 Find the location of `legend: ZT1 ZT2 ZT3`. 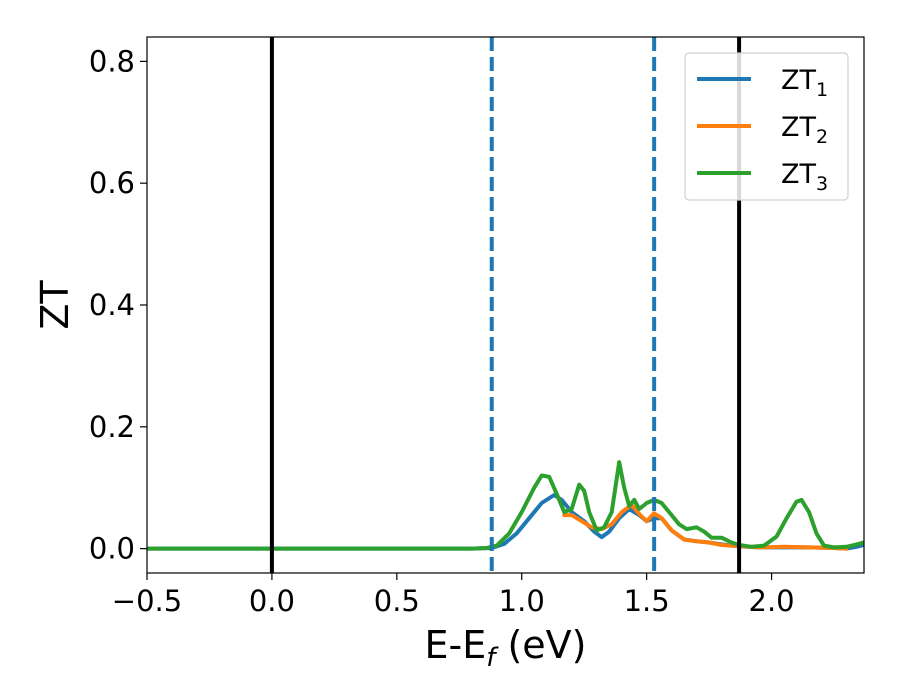

legend: ZT1 ZT2 ZT3 is located at coordinates (766, 126).